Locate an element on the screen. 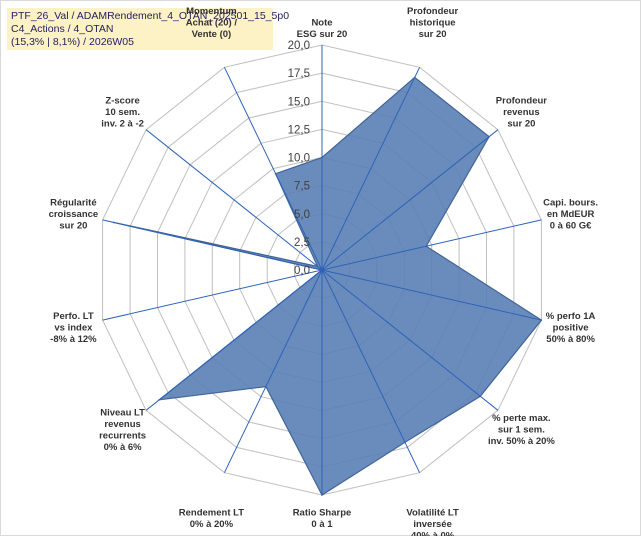 The height and width of the screenshot is (536, 641). tick-label: 5,0 is located at coordinates (302, 215).